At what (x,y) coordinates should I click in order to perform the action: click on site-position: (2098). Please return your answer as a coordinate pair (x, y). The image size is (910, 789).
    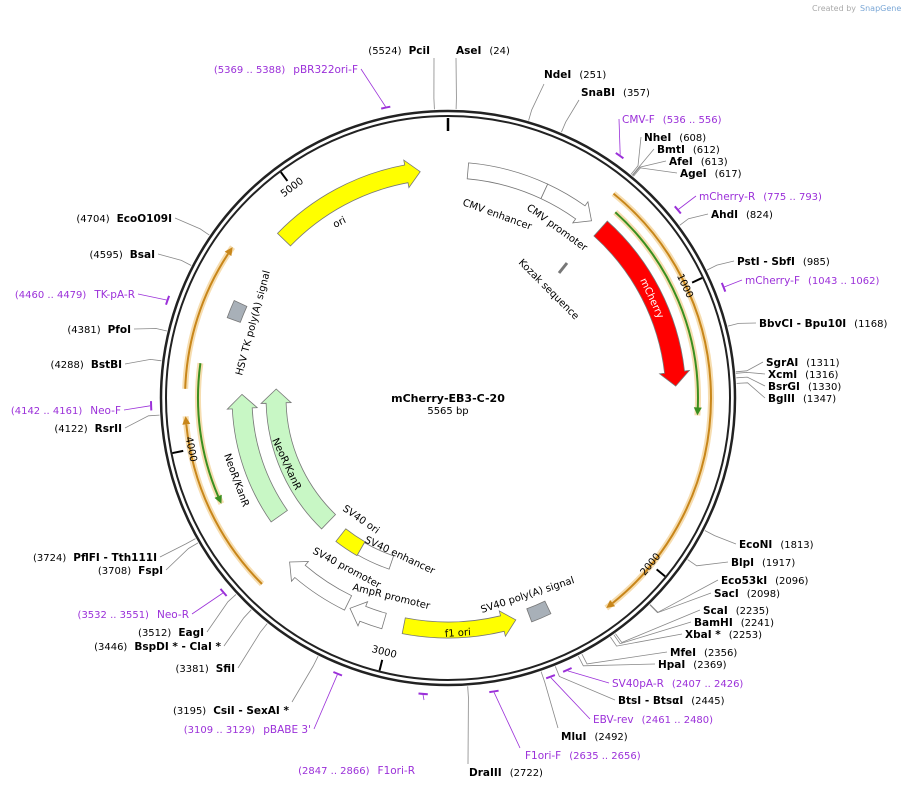
    Looking at the image, I should click on (763, 594).